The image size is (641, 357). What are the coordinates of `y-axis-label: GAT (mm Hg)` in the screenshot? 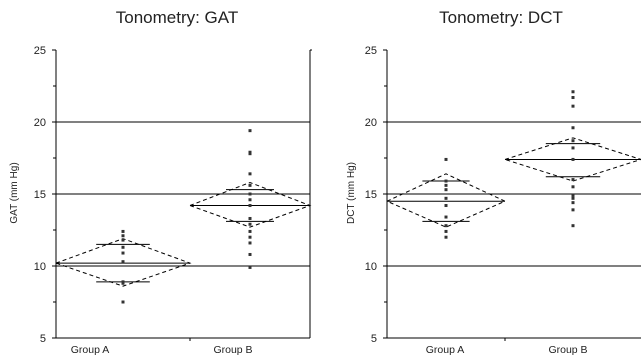 It's located at (14, 192).